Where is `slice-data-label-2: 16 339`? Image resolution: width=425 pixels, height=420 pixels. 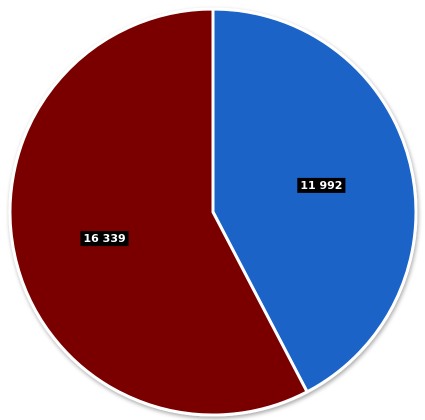 slice-data-label-2: 16 339 is located at coordinates (104, 239).